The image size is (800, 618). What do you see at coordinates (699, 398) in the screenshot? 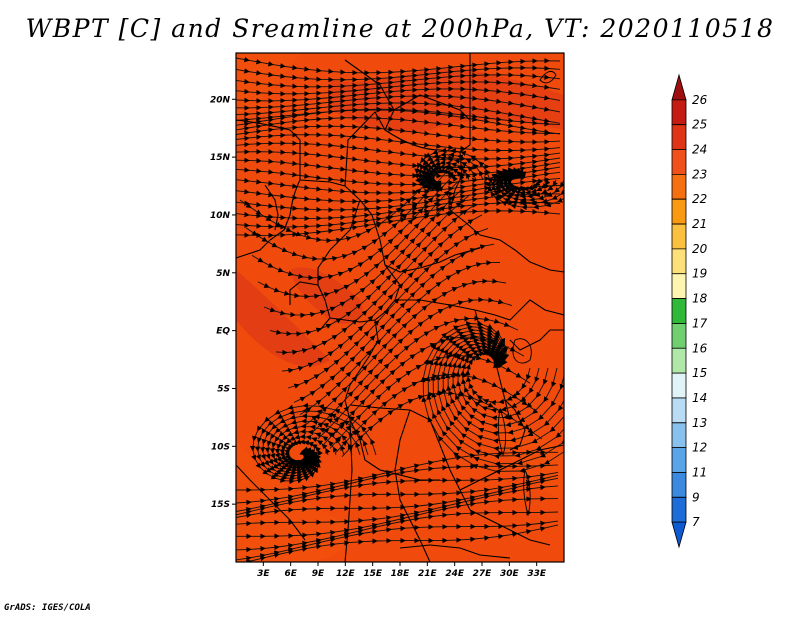
I see `colorbar-label: 14` at bounding box center [699, 398].